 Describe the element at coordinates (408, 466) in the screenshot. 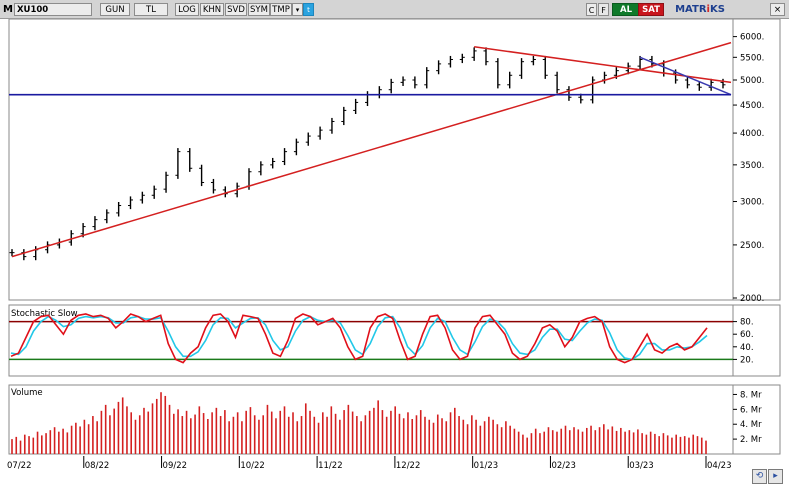

I see `date-label: 12/22` at that location.